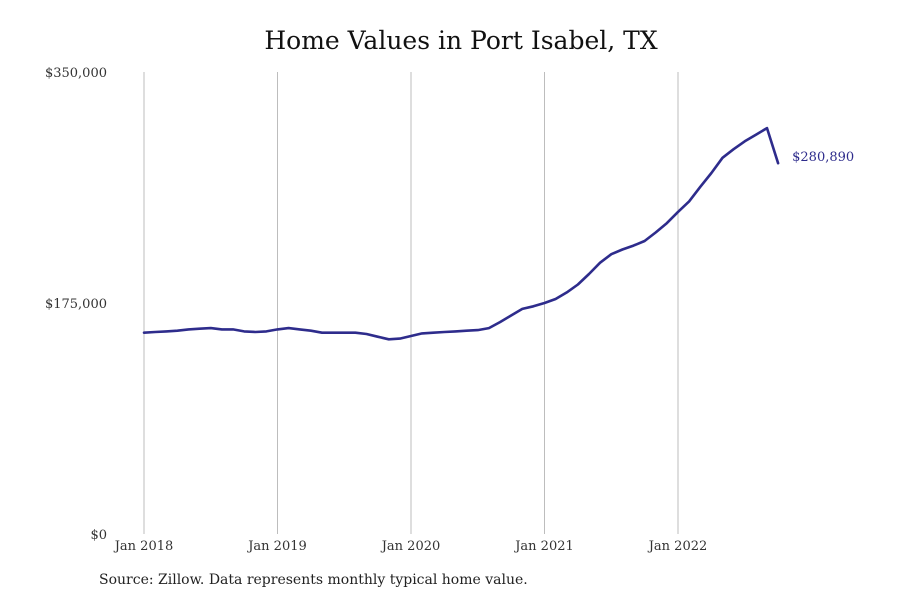 The image size is (900, 600). Describe the element at coordinates (461, 40) in the screenshot. I see `chart-title: Home Values in Port Isabel, TX` at that location.